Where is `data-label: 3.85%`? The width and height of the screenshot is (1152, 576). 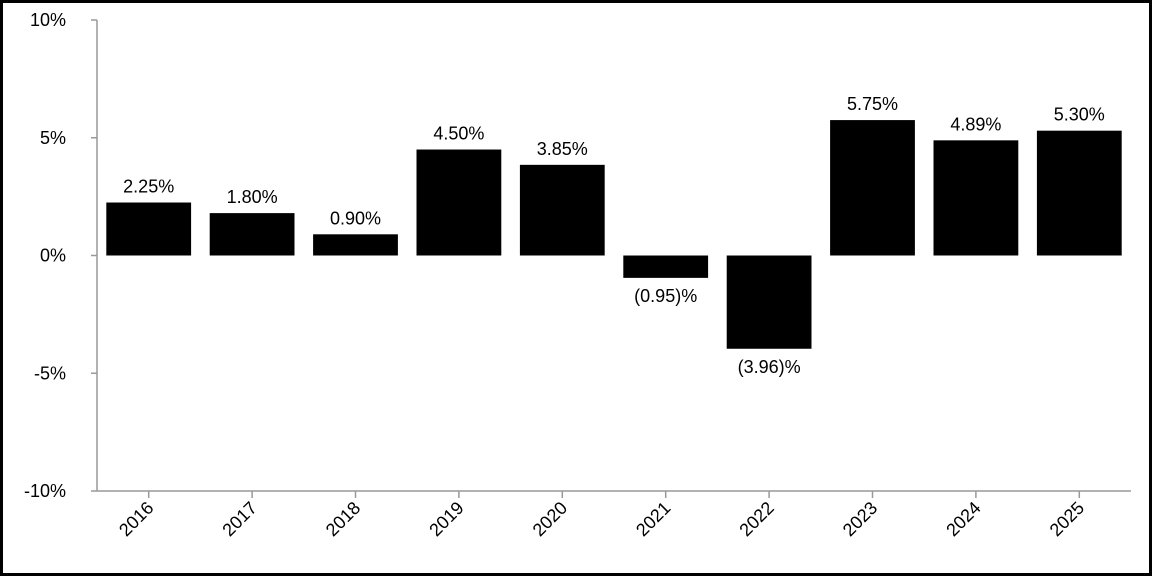
data-label: 3.85% is located at coordinates (562, 149).